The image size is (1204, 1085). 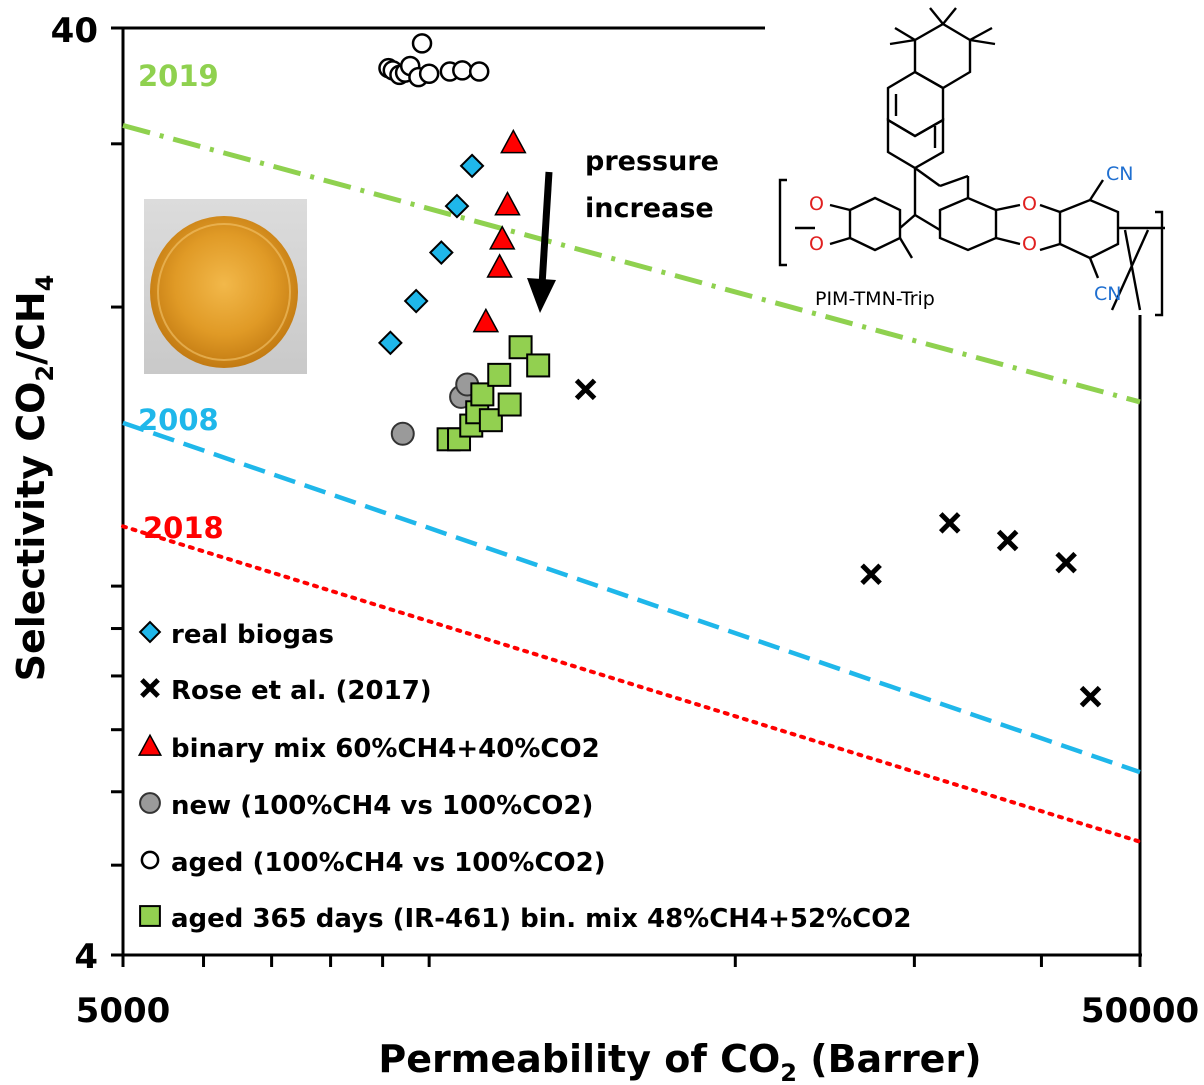 I want to click on y-tick-label-bottom: 4, so click(x=86, y=957).